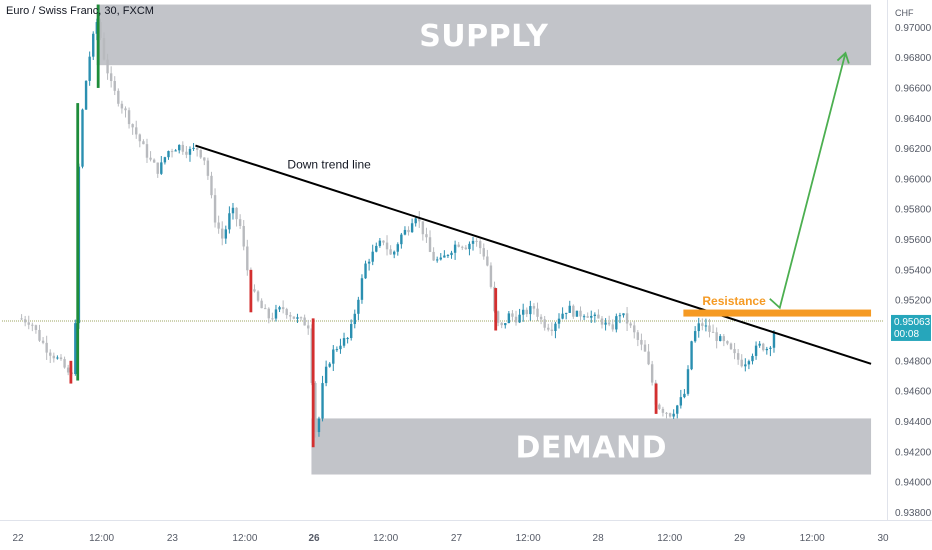 This screenshot has height=550, width=932. I want to click on y-tick-label: 0.96000, so click(913, 179).